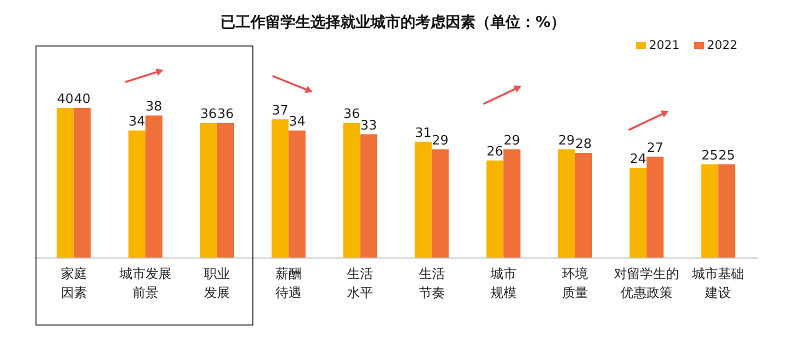 This screenshot has height=344, width=786. I want to click on chart-title: 已工作留学生选择就业城市的考虑因素（单位：%）, so click(393, 22).